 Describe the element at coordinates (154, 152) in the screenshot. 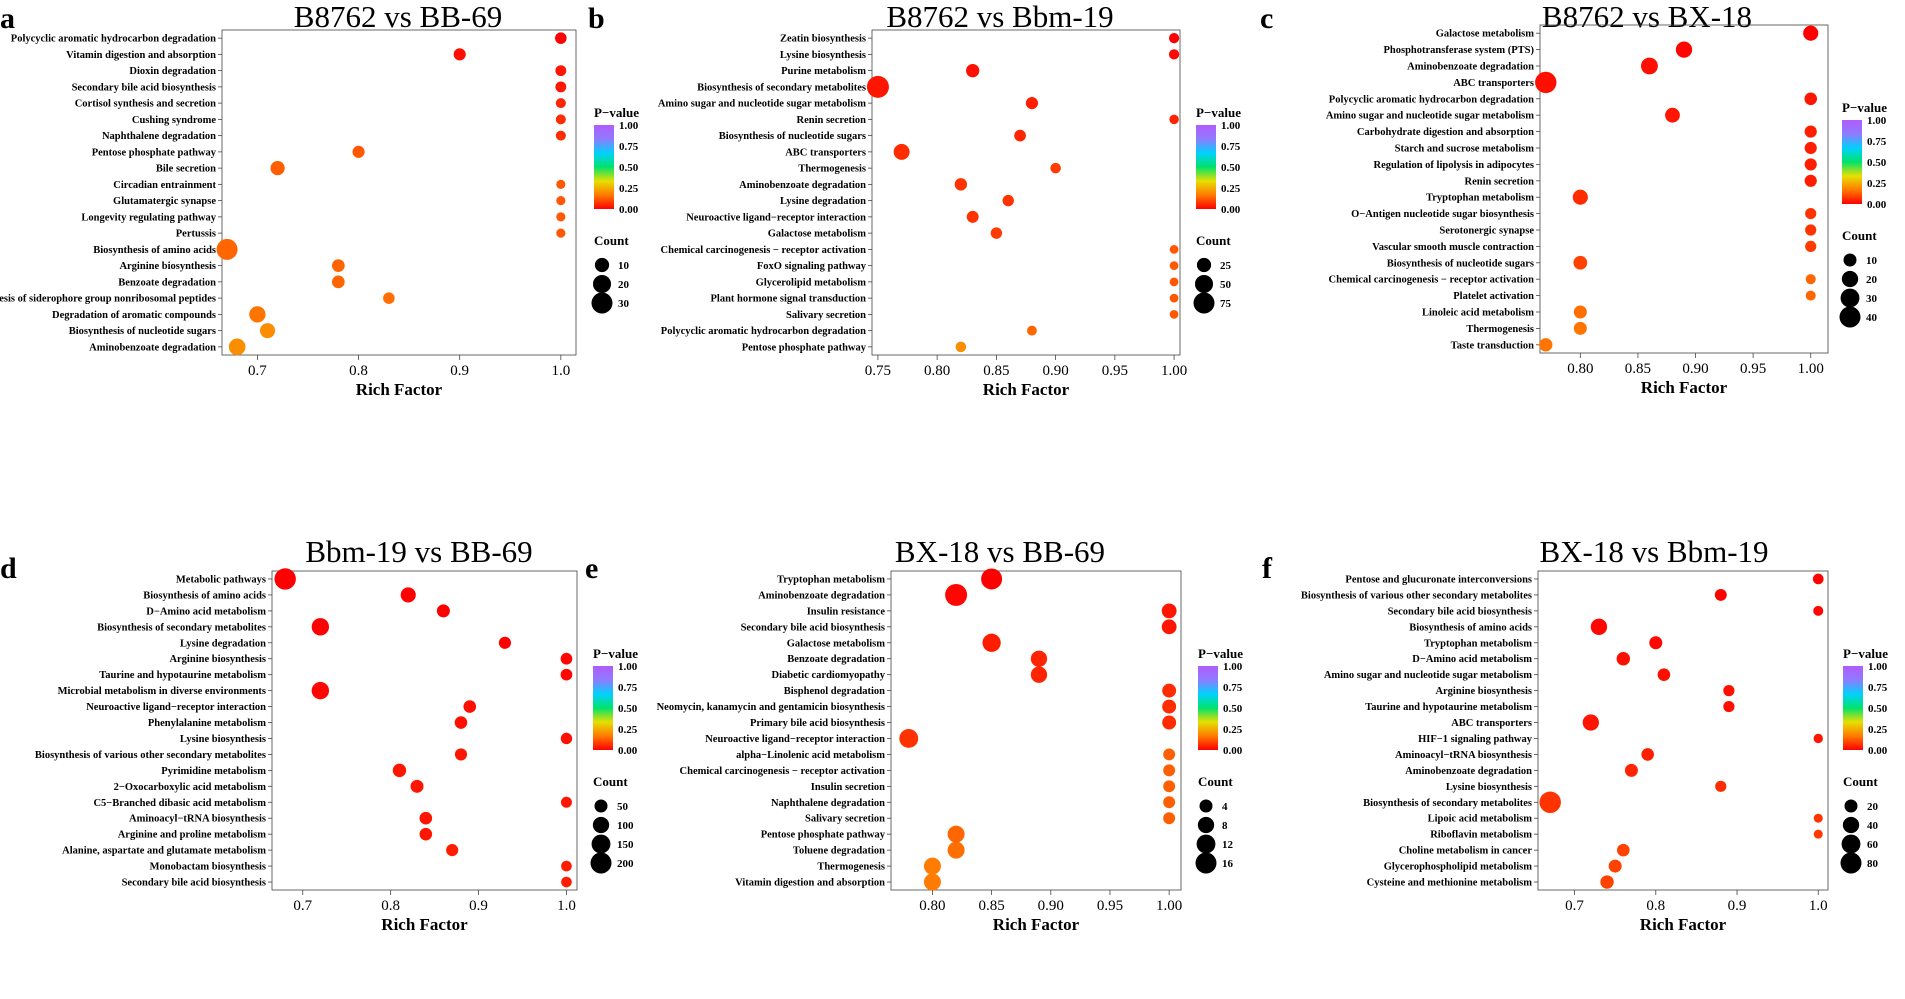

I see `pathway-label: Pentose phosphate pathway` at that location.